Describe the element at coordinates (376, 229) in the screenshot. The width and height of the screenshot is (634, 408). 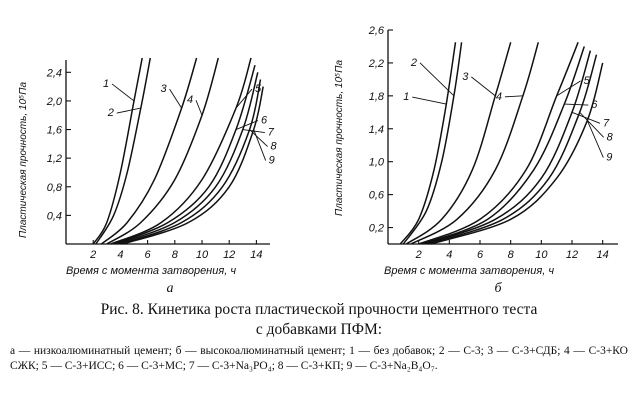
I see `y-tick-label: 0,2` at that location.